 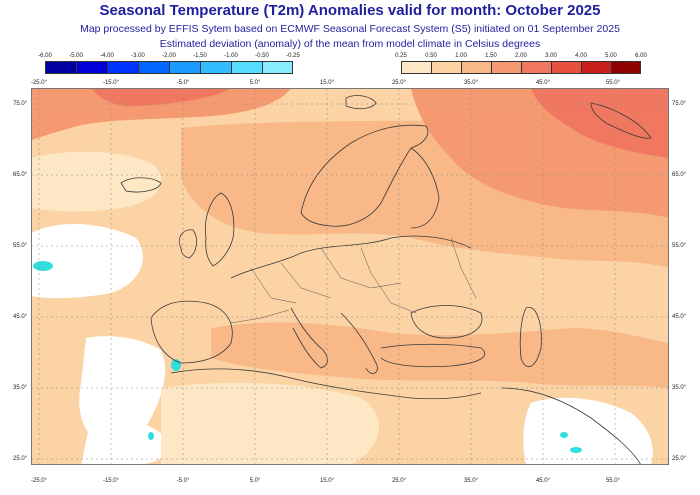 I want to click on cold-spot-atlantic, so click(x=43, y=266).